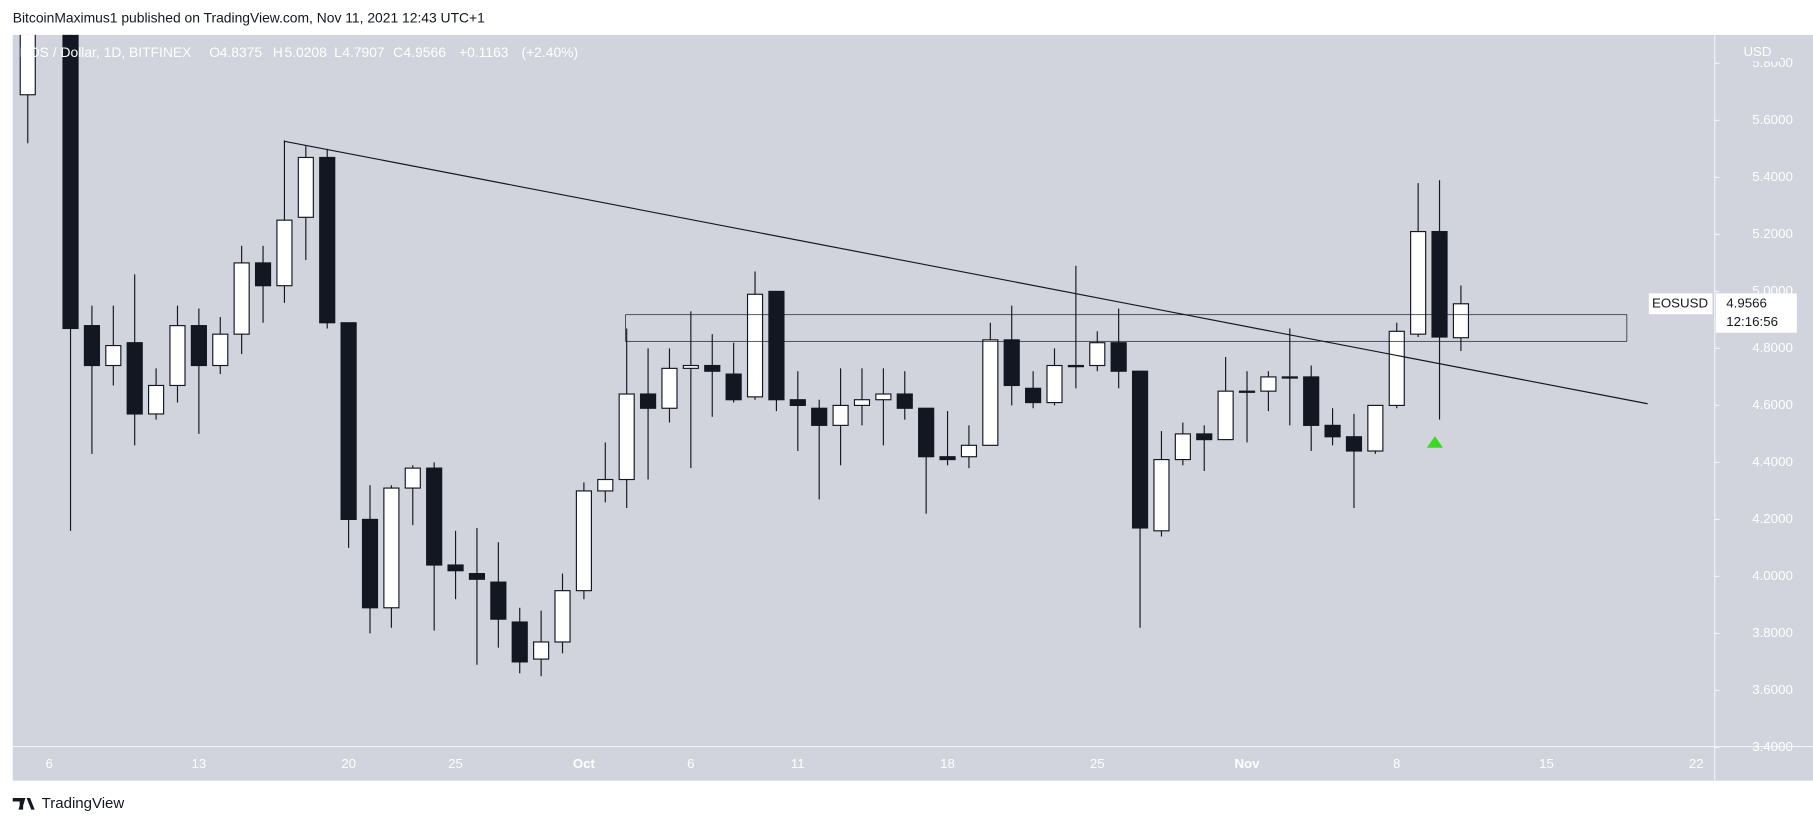 The width and height of the screenshot is (1813, 826). What do you see at coordinates (1126, 328) in the screenshot?
I see `support-box` at bounding box center [1126, 328].